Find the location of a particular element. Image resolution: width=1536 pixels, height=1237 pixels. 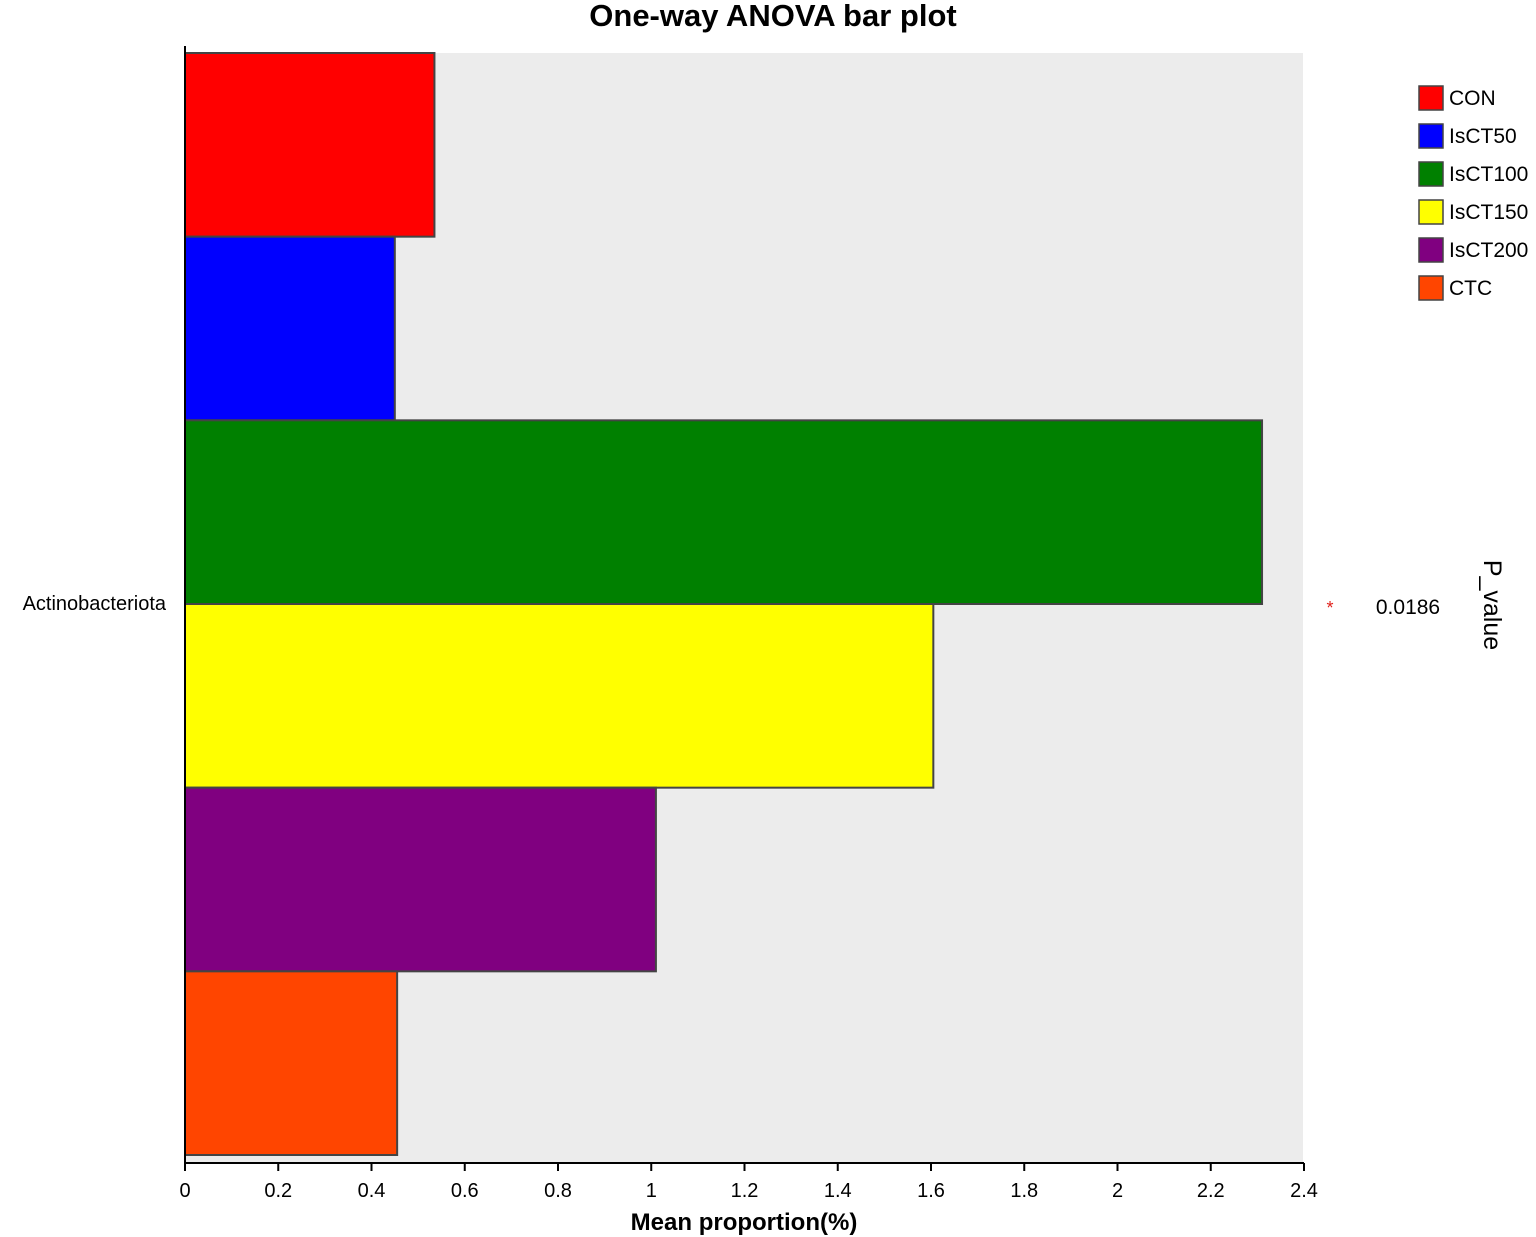

bar-isct150 is located at coordinates (559, 696).